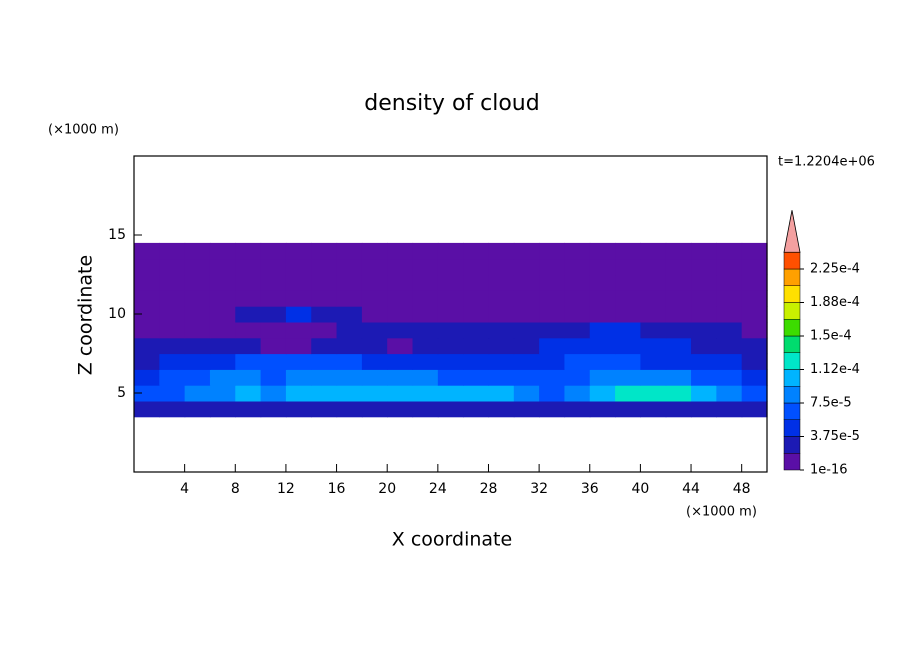 This screenshot has width=904, height=654. Describe the element at coordinates (835, 269) in the screenshot. I see `colorbar-tick-label: 2.25e-4` at that location.